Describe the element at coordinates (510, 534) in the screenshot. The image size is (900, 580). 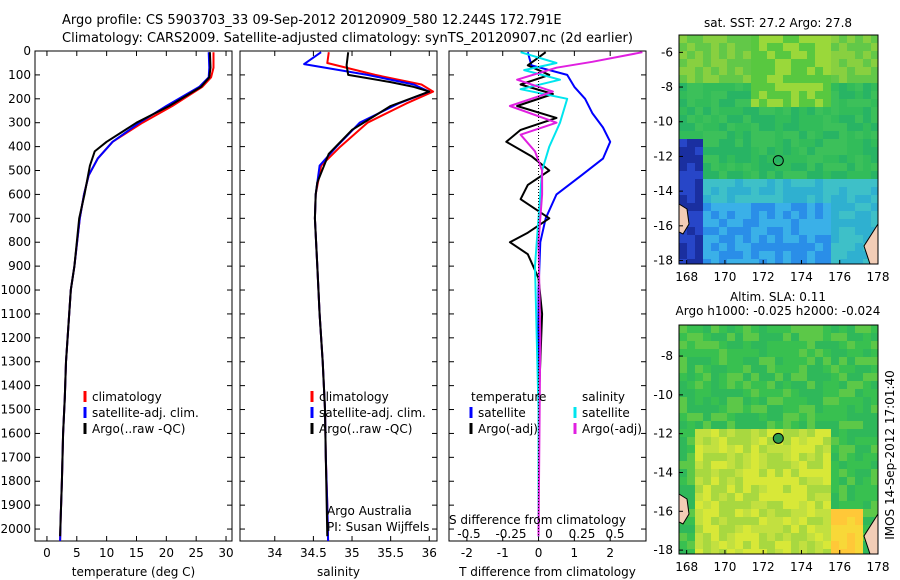
I see `difference-top-tick-label: -0.25` at that location.